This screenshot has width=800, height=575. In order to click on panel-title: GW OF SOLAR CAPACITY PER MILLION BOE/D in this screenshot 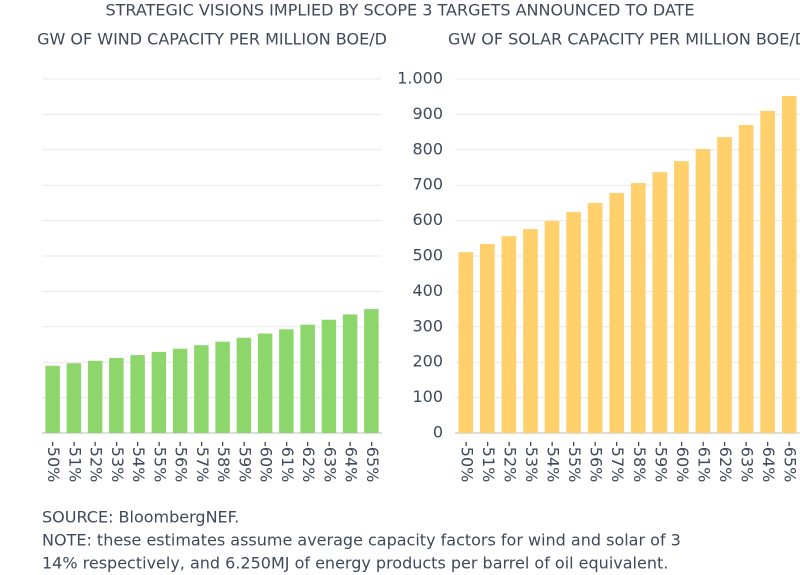, I will do `click(624, 39)`.